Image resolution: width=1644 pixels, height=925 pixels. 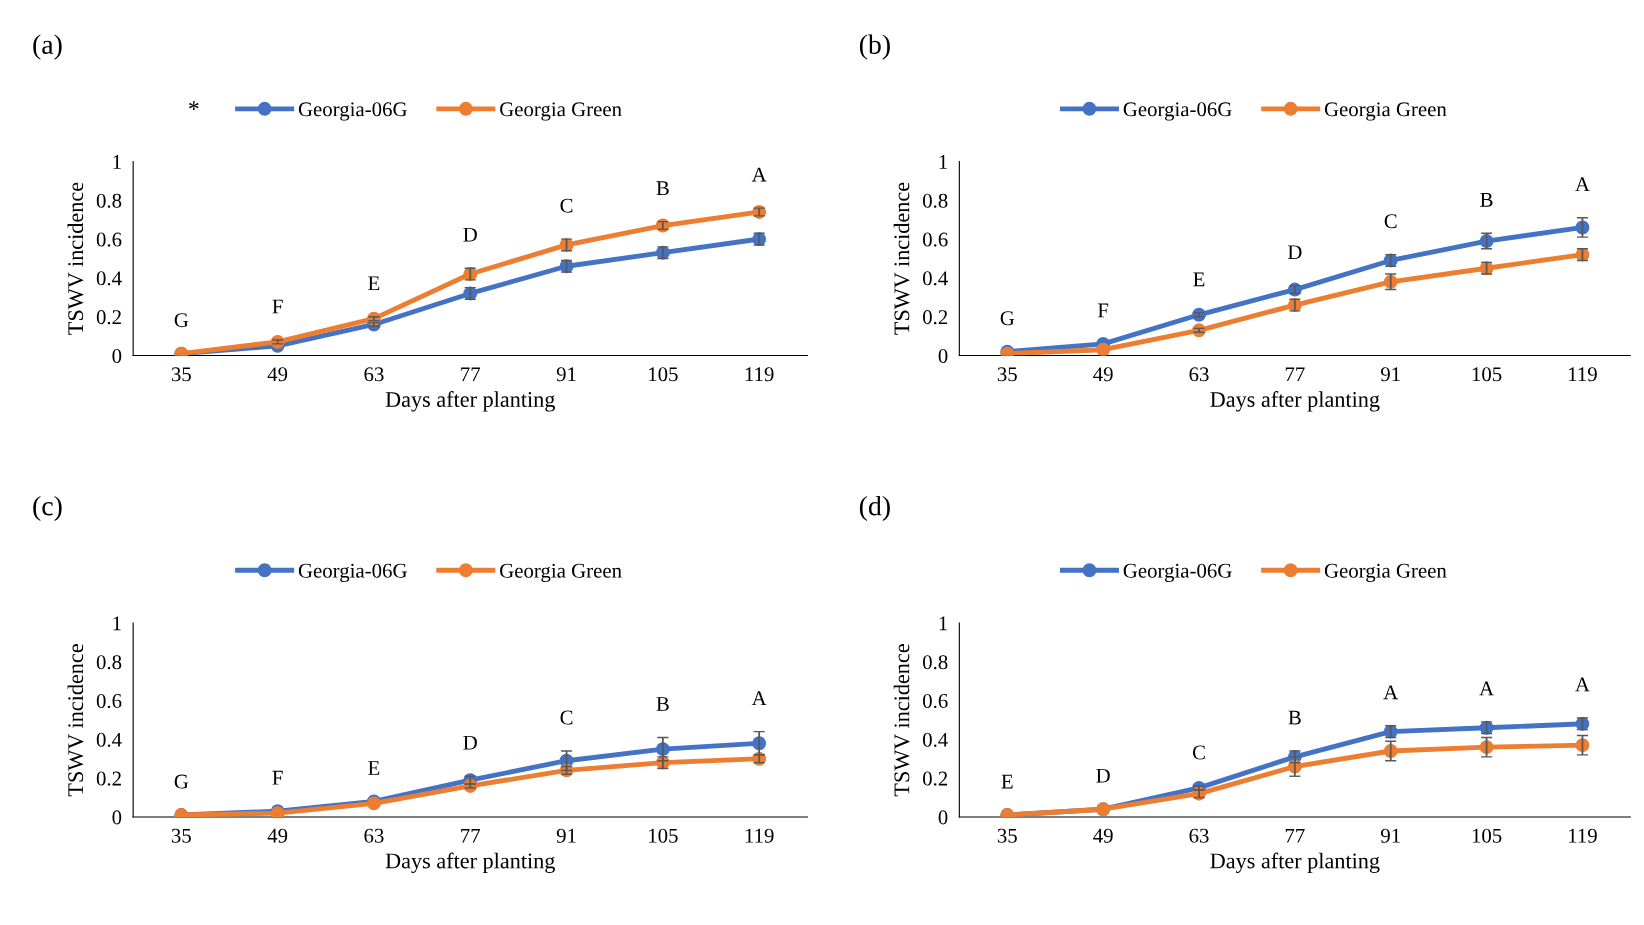 What do you see at coordinates (874, 47) in the screenshot?
I see `chart-title: (b)` at bounding box center [874, 47].